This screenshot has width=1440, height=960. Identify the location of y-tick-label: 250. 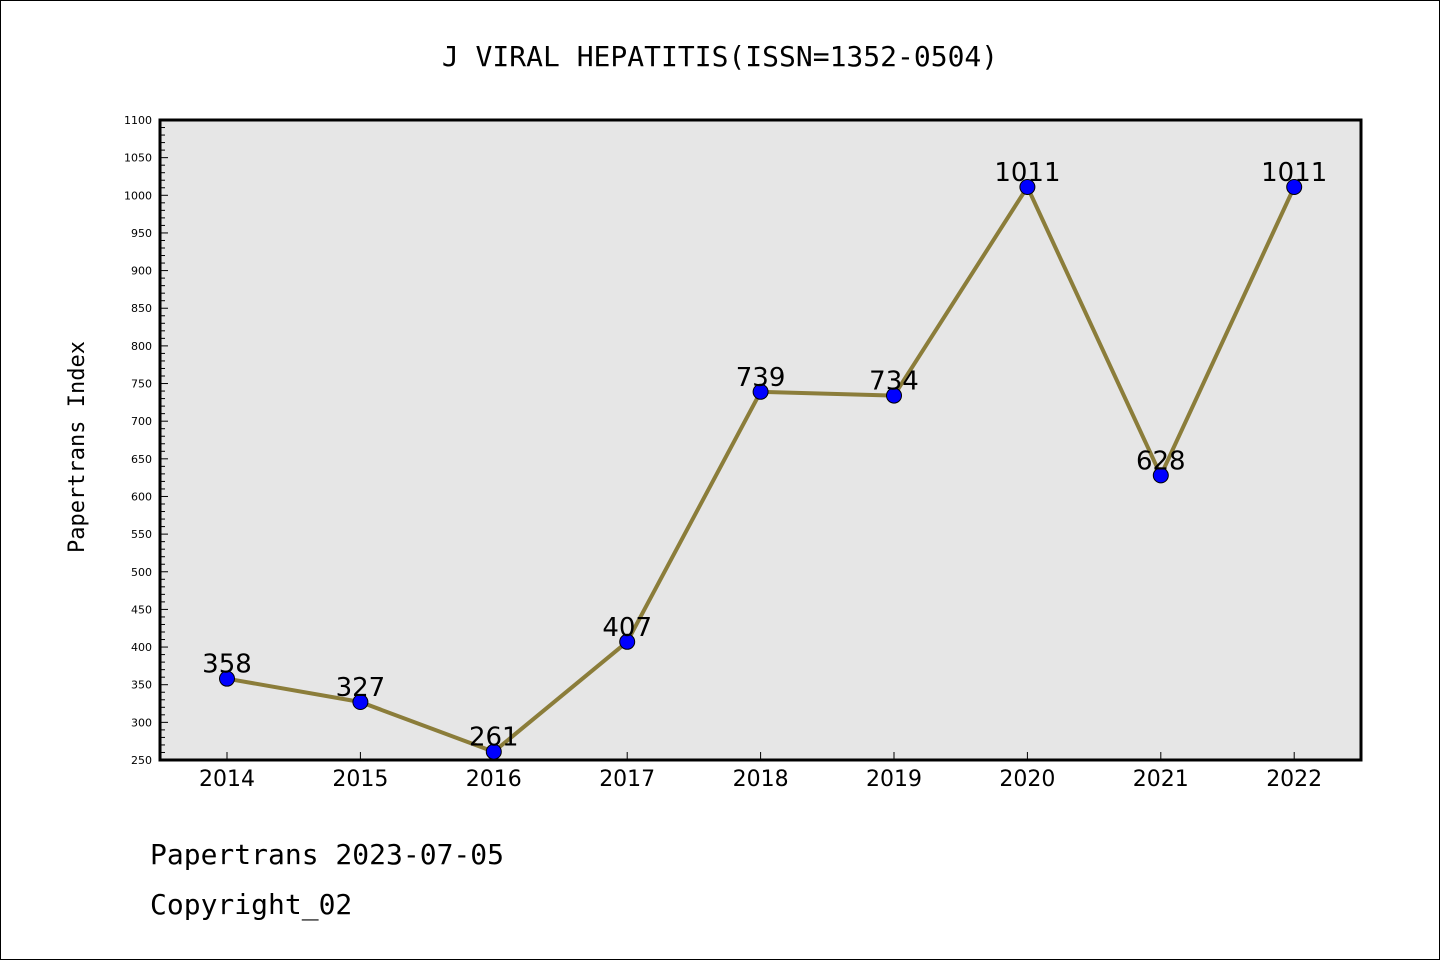
(141, 760).